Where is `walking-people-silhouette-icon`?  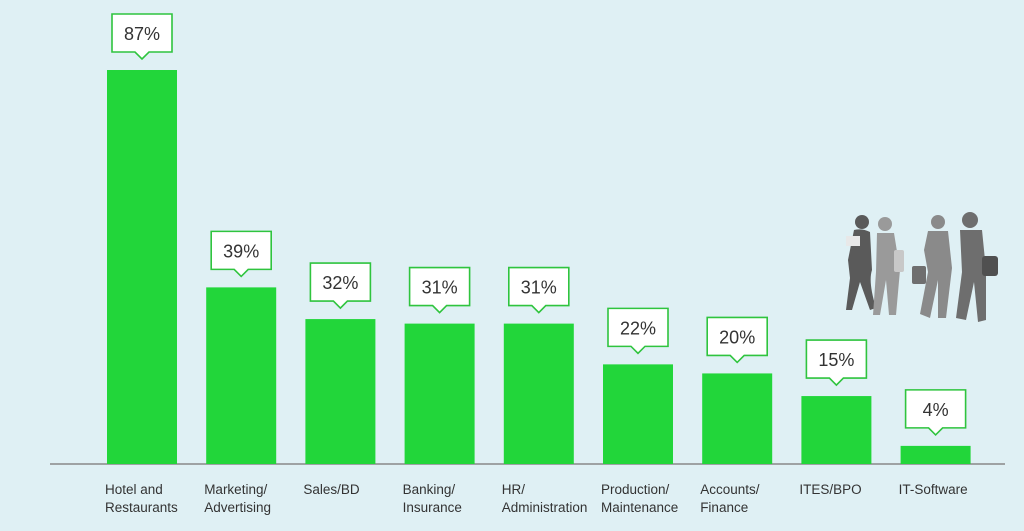
walking-people-silhouette-icon is located at coordinates (922, 267).